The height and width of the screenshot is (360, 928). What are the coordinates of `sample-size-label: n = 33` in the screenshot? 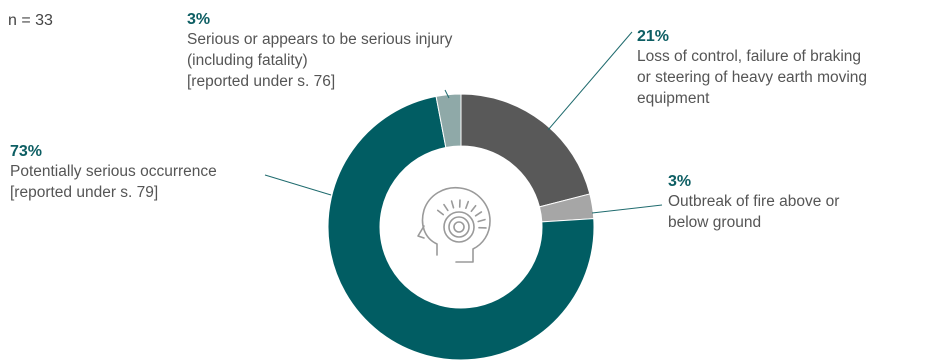 It's located at (30, 20).